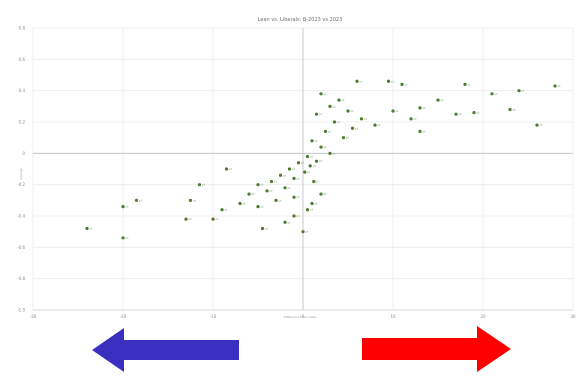  Describe the element at coordinates (167, 350) in the screenshot. I see `left-arrow-icon` at that location.